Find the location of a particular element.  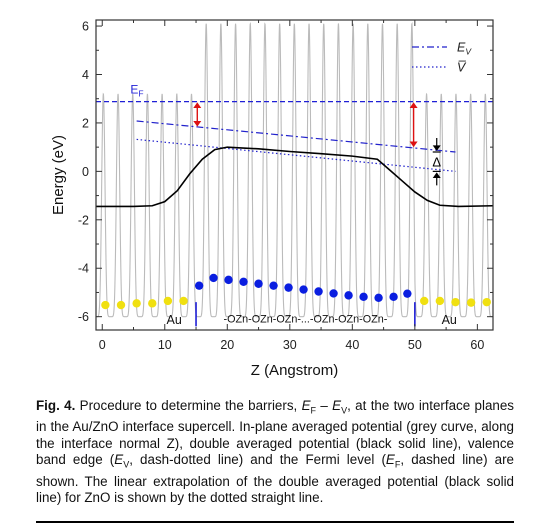

atom-markers-group is located at coordinates (296, 291).